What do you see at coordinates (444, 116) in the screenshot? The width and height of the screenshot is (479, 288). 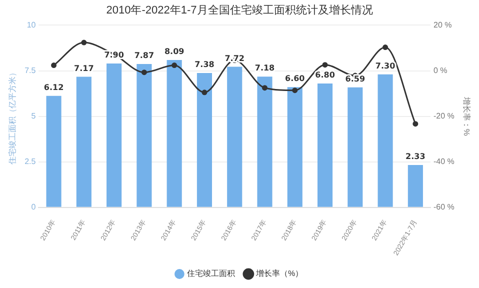 I see `y2-tick-label: -20 %` at bounding box center [444, 116].